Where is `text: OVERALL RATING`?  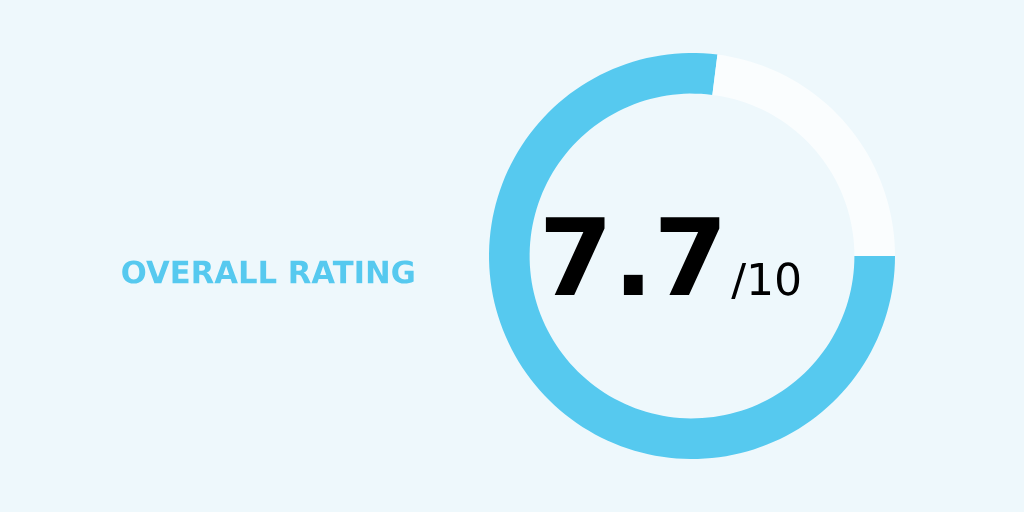
text: OVERALL RATING is located at coordinates (268, 272).